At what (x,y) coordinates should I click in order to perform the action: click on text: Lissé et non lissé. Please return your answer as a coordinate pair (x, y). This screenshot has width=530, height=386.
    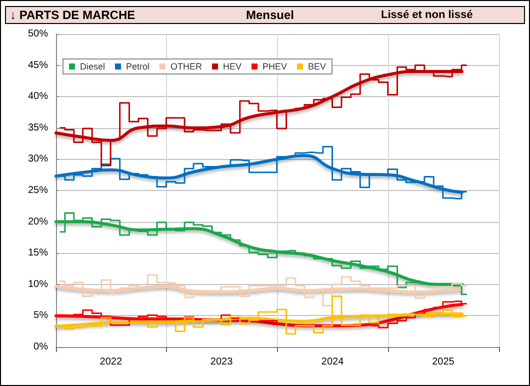
    Looking at the image, I should click on (427, 15).